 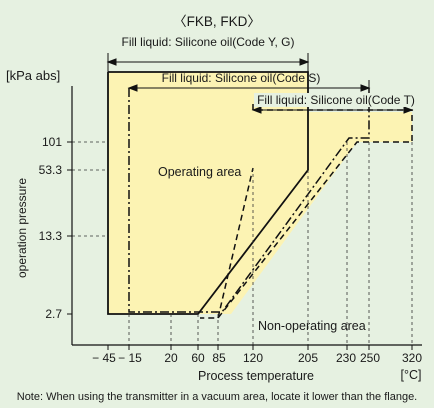 I want to click on y-gridlines, so click(x=90, y=189).